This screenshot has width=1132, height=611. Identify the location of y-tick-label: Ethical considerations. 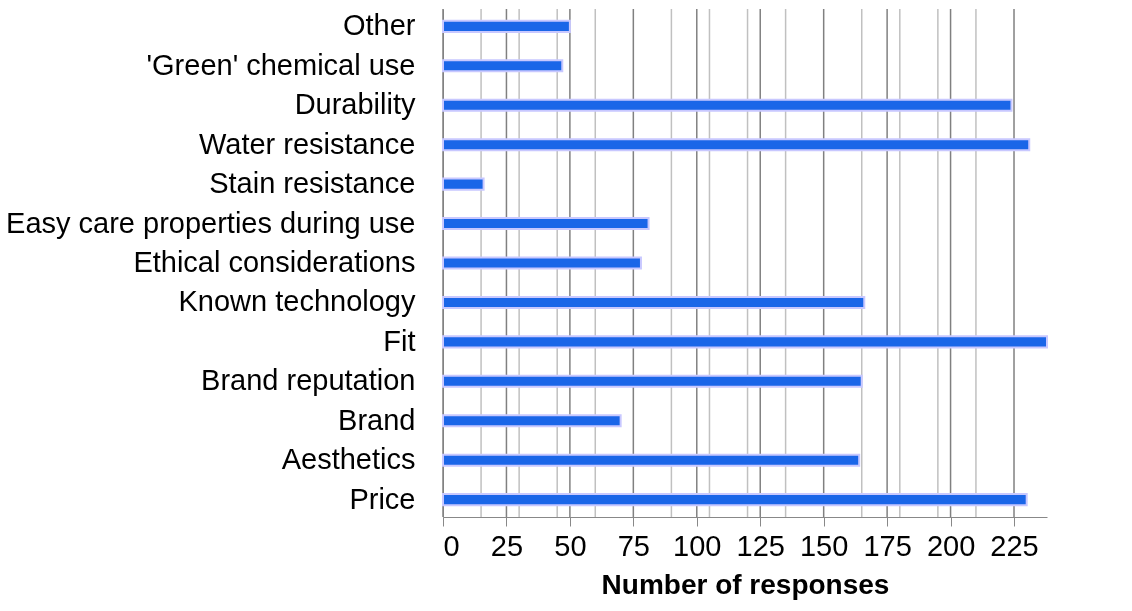
(274, 262).